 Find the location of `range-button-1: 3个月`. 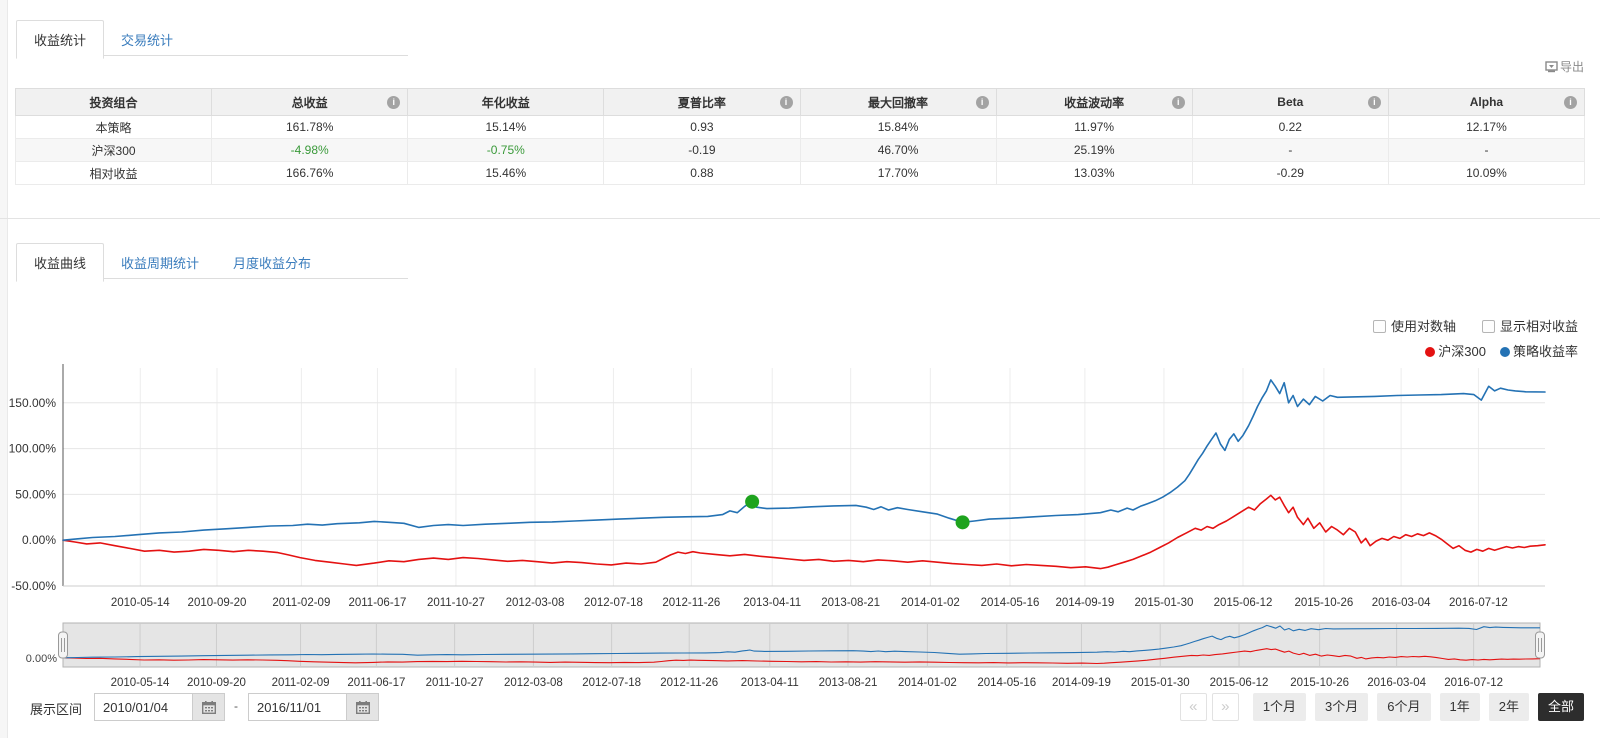

range-button-1: 3个月 is located at coordinates (1342, 707).